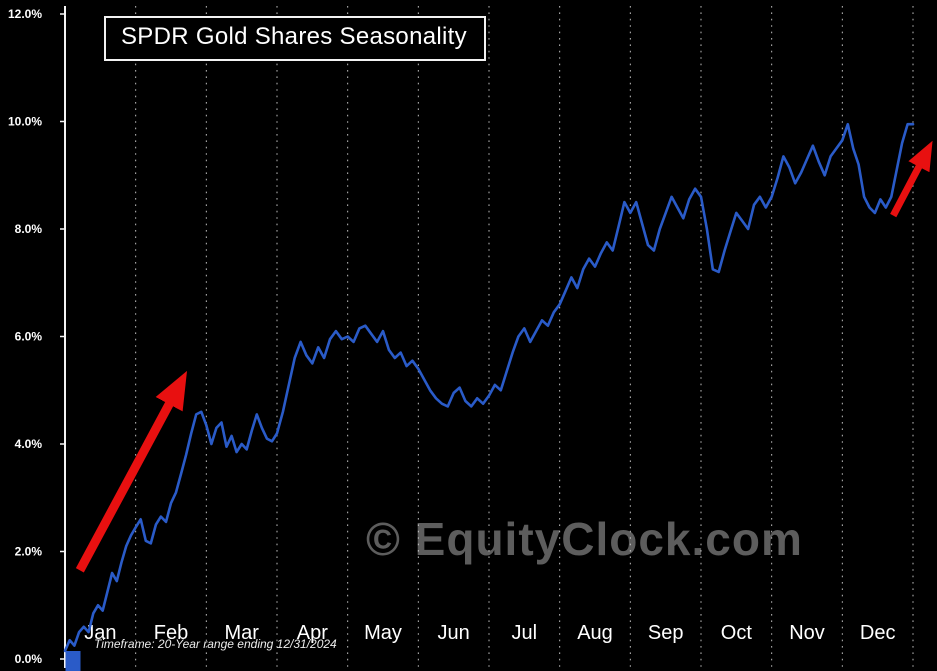 Image resolution: width=937 pixels, height=671 pixels. I want to click on x-axis-label: Apr, so click(312, 633).